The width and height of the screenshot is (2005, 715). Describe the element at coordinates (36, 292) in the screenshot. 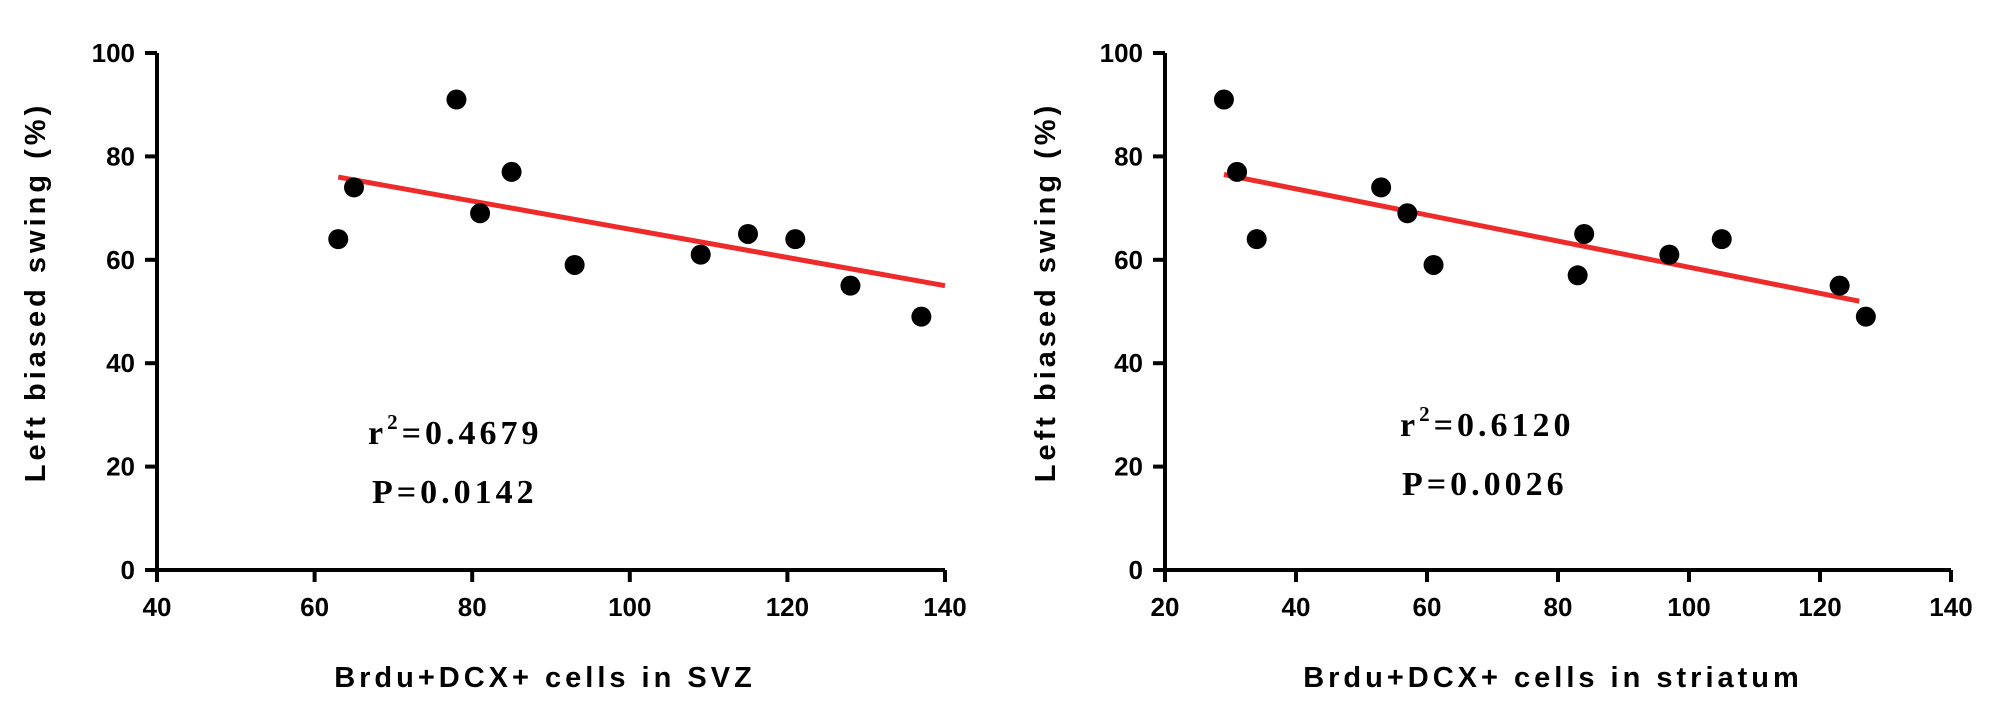

I see `y-axis-title-svz: Left biased swing (%)` at that location.